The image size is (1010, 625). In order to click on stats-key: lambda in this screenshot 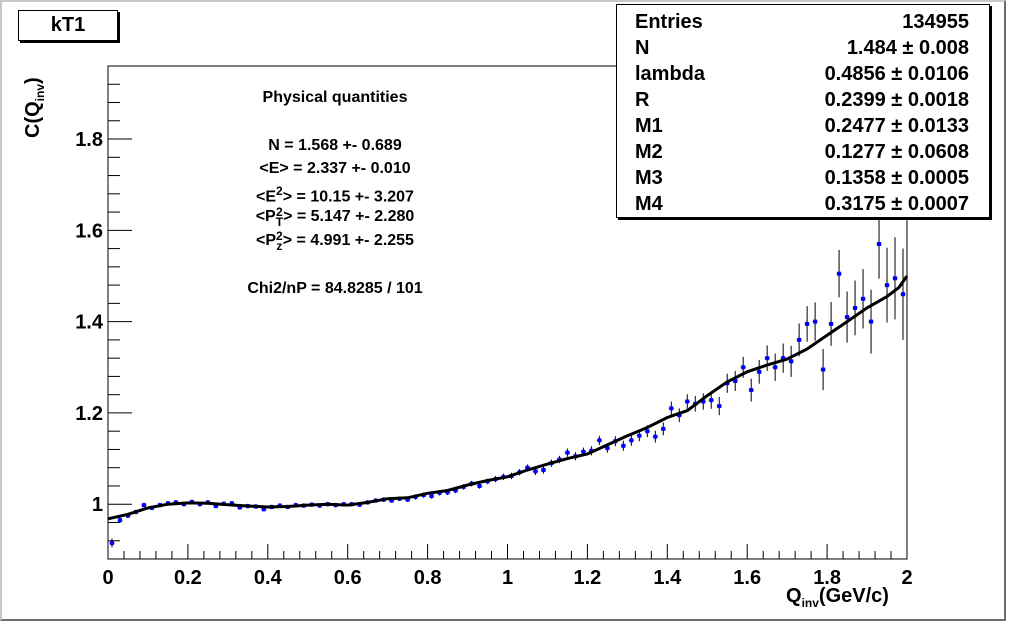, I will do `click(670, 74)`.